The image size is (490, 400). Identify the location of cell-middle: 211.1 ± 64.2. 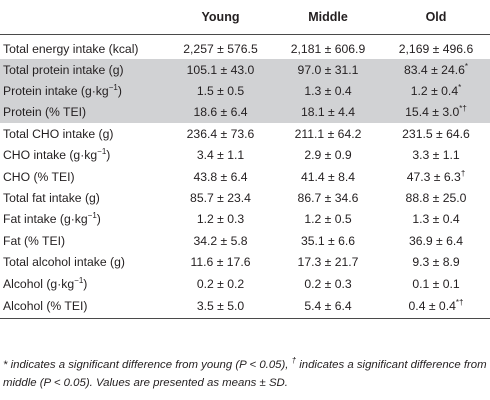
(328, 133).